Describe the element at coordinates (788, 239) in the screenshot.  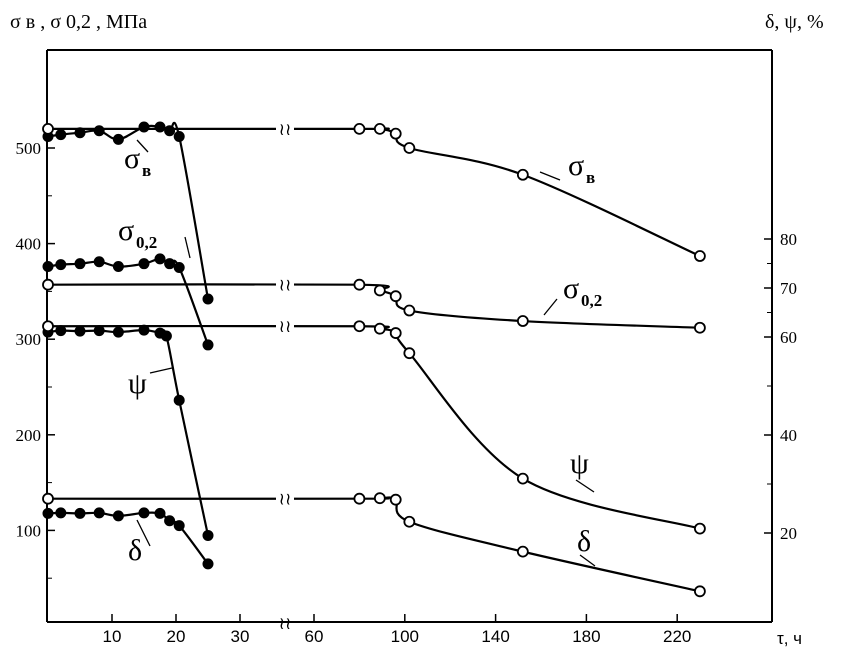
I see `right-tick-label: 80` at that location.